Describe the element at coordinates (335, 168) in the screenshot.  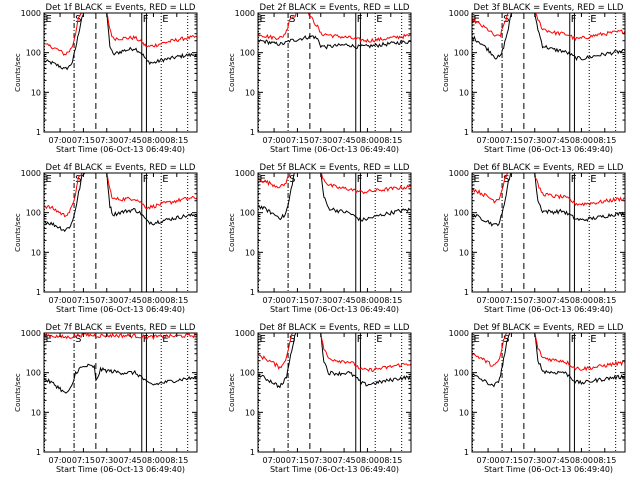
I see `chart-title: Det 5f BLACK = Events, RED = LLD` at that location.